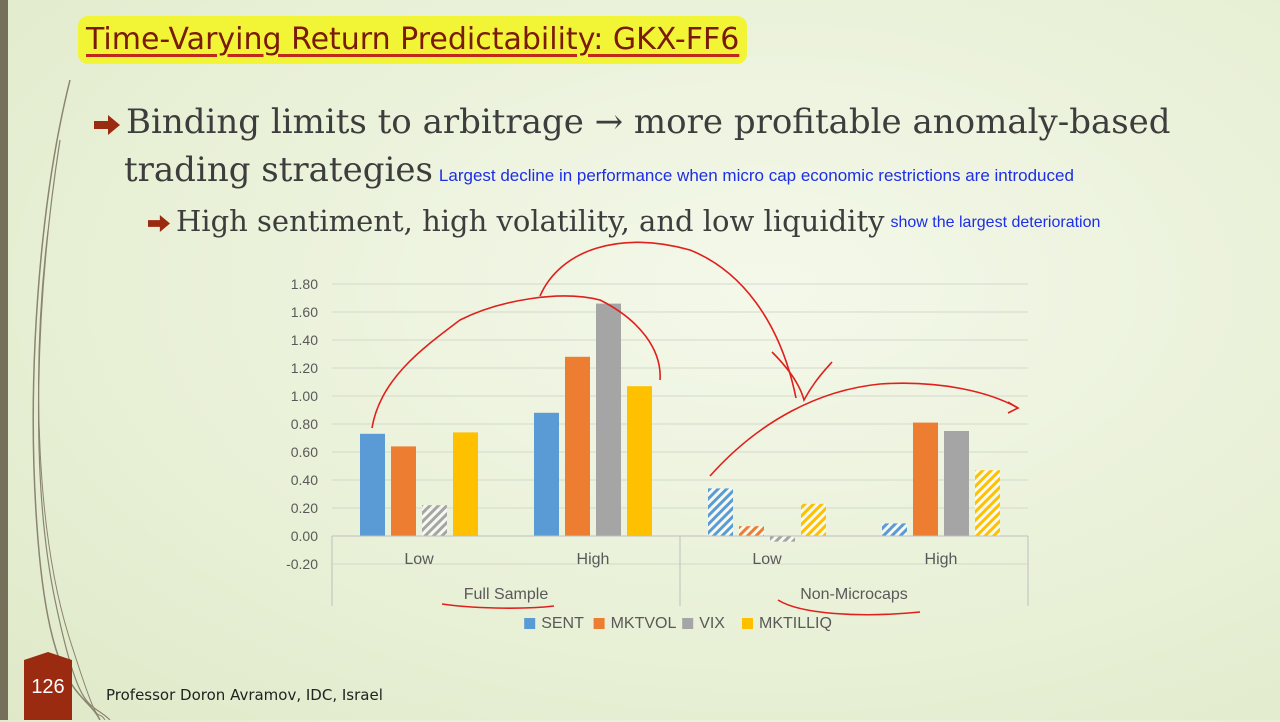  Describe the element at coordinates (304, 452) in the screenshot. I see `y-tick-label: 0.60` at that location.